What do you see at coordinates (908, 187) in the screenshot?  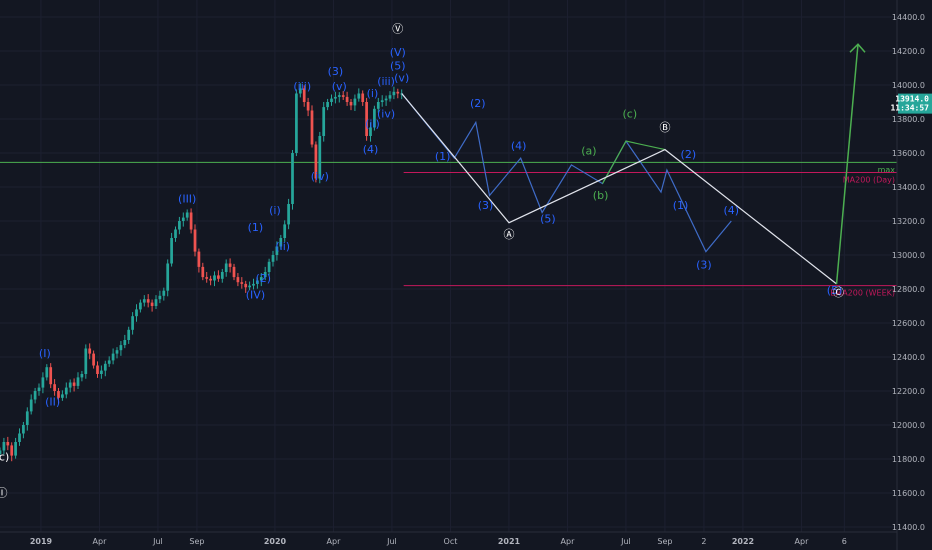 I see `price-tick-label: 13400.0` at bounding box center [908, 187].